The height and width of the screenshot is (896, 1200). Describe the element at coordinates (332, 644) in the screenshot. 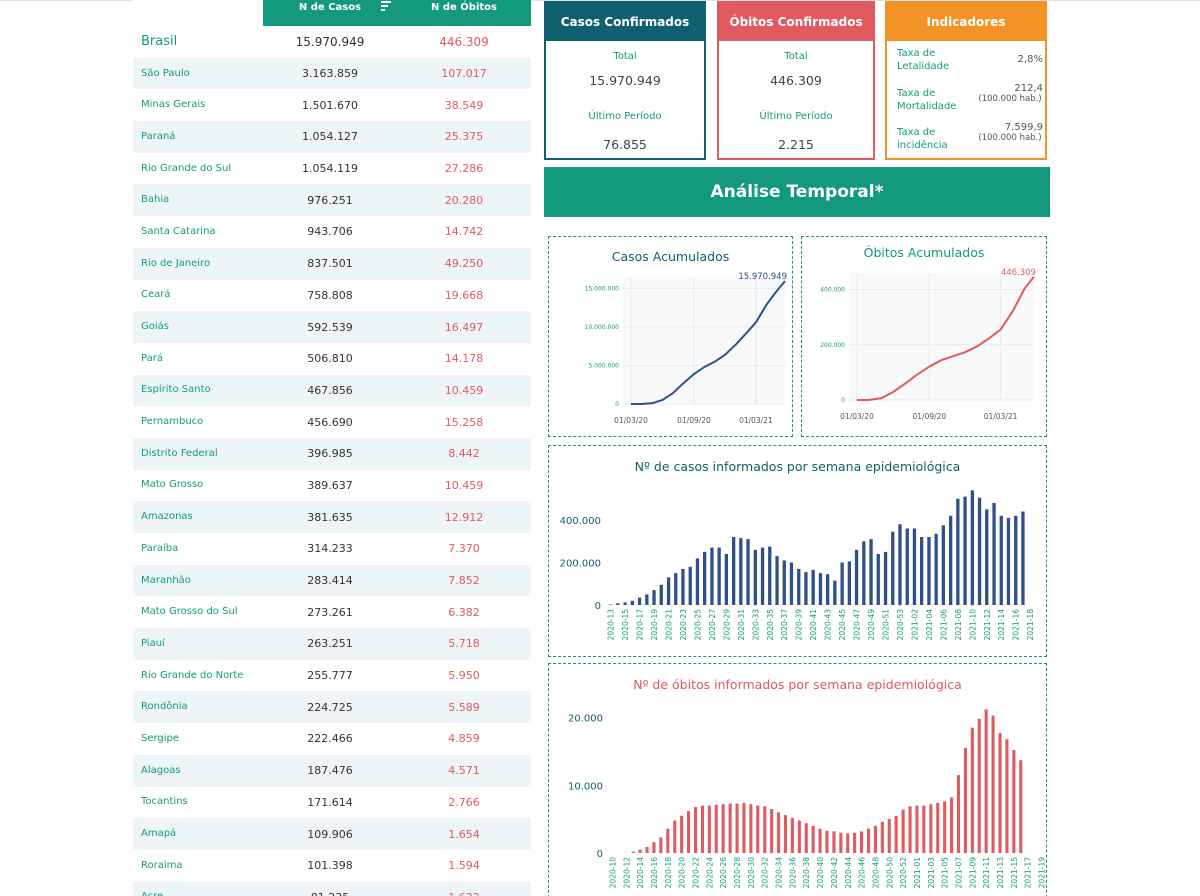

I see `table-row: Piauí 263.251 5.718` at that location.